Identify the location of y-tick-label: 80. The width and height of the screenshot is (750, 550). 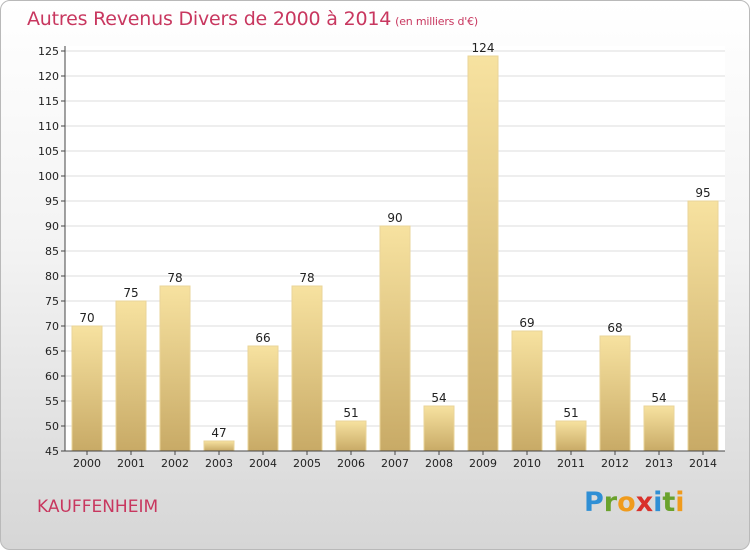
(52, 276).